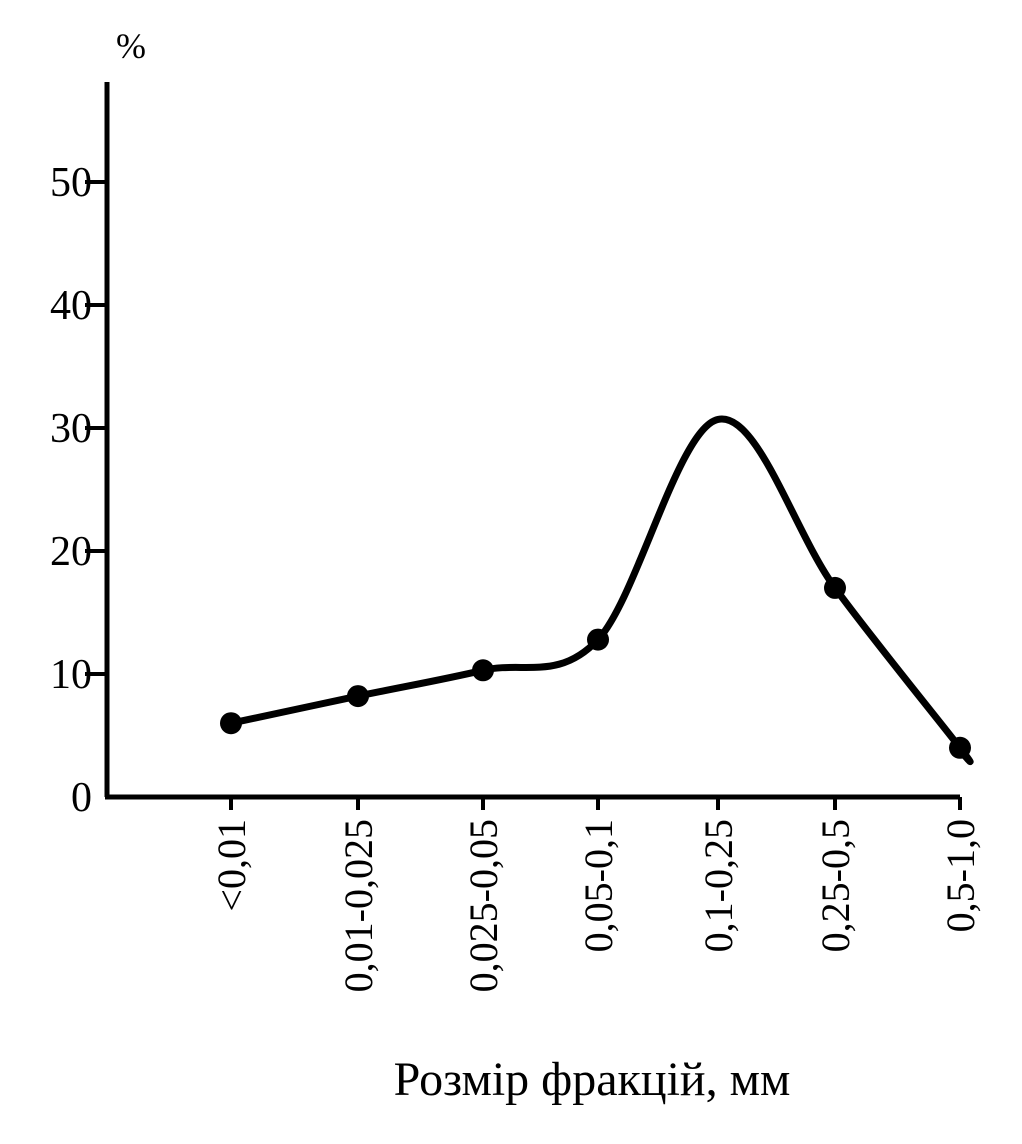  What do you see at coordinates (231, 865) in the screenshot?
I see `x-tick-label: <0,01` at bounding box center [231, 865].